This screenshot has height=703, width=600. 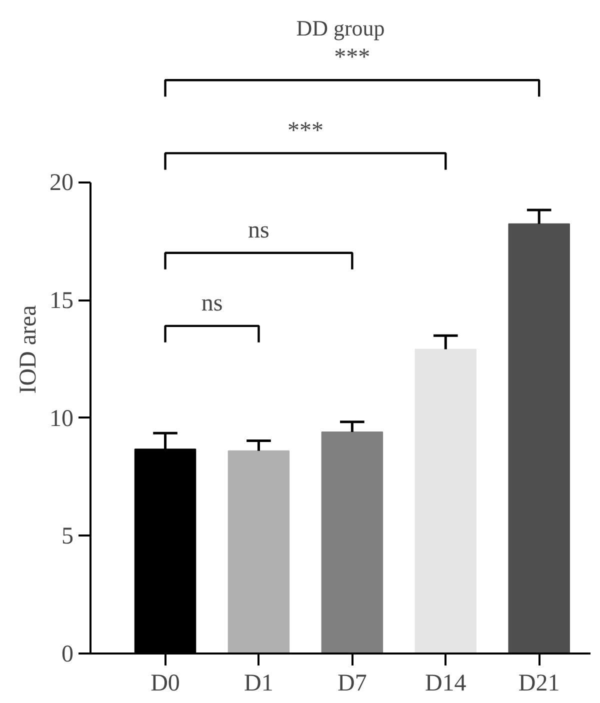 I want to click on y-tick-label: 0, so click(x=68, y=655).